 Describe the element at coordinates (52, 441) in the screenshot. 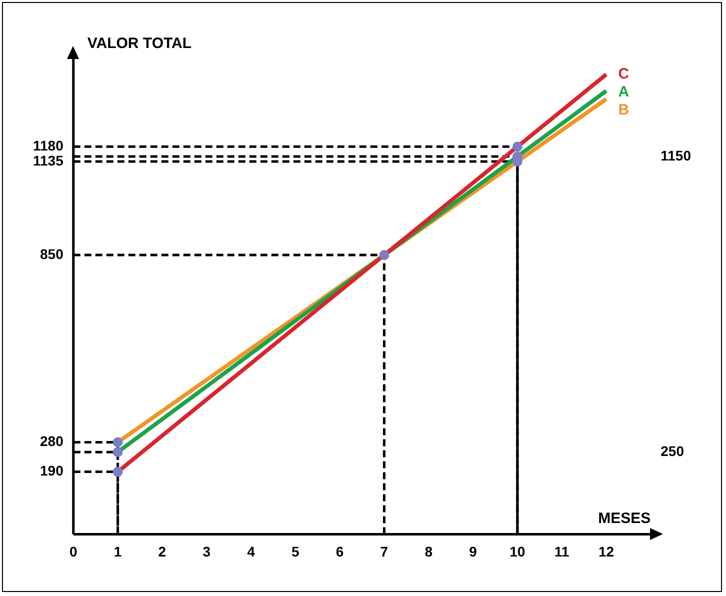

I see `y-tick-label: 280` at that location.